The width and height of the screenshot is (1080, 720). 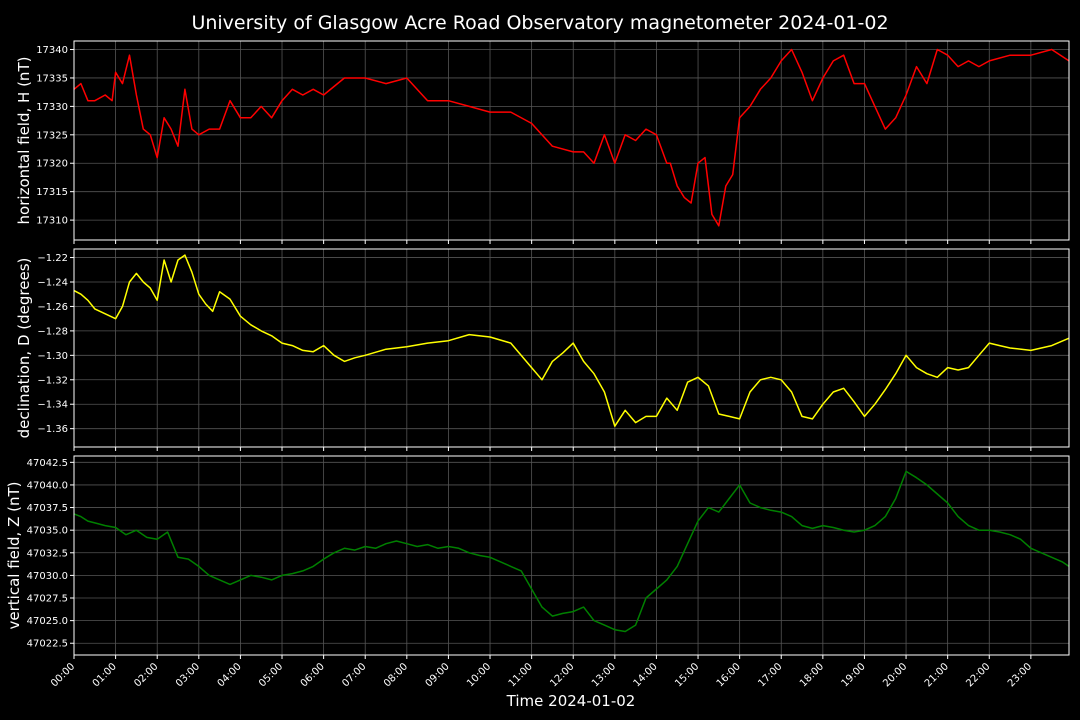 What do you see at coordinates (479, 675) in the screenshot?
I see `time-tick-label: 10:00` at bounding box center [479, 675].